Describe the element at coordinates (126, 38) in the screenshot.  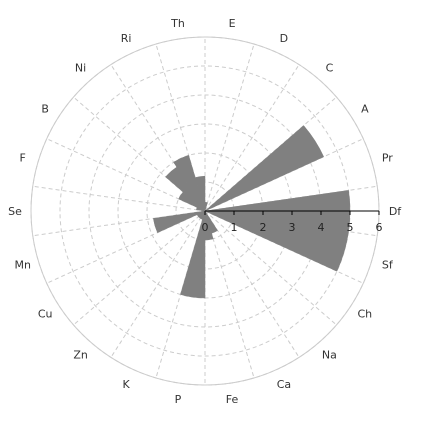
I see `category-label-Ri: Ri` at that location.